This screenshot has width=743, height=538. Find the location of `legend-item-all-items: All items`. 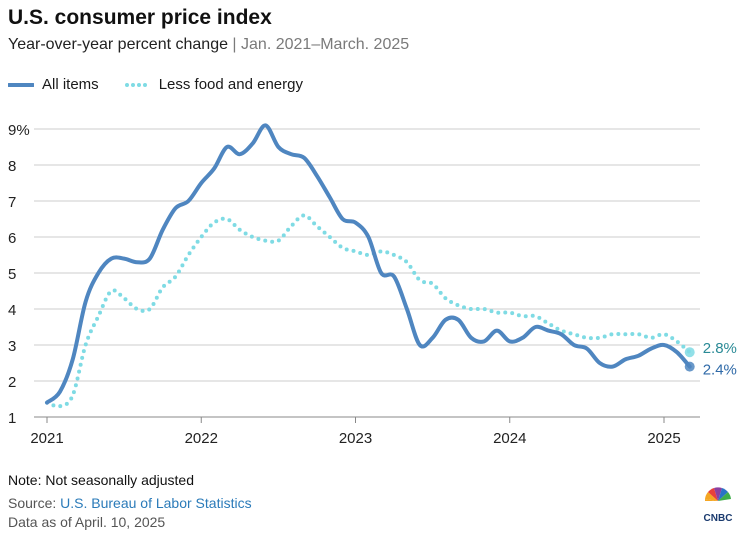

legend-item-all-items: All items is located at coordinates (53, 84).